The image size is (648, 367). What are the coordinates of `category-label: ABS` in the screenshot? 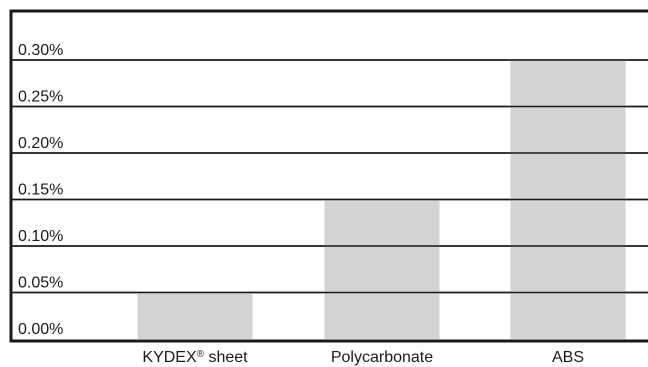 It's located at (568, 357).